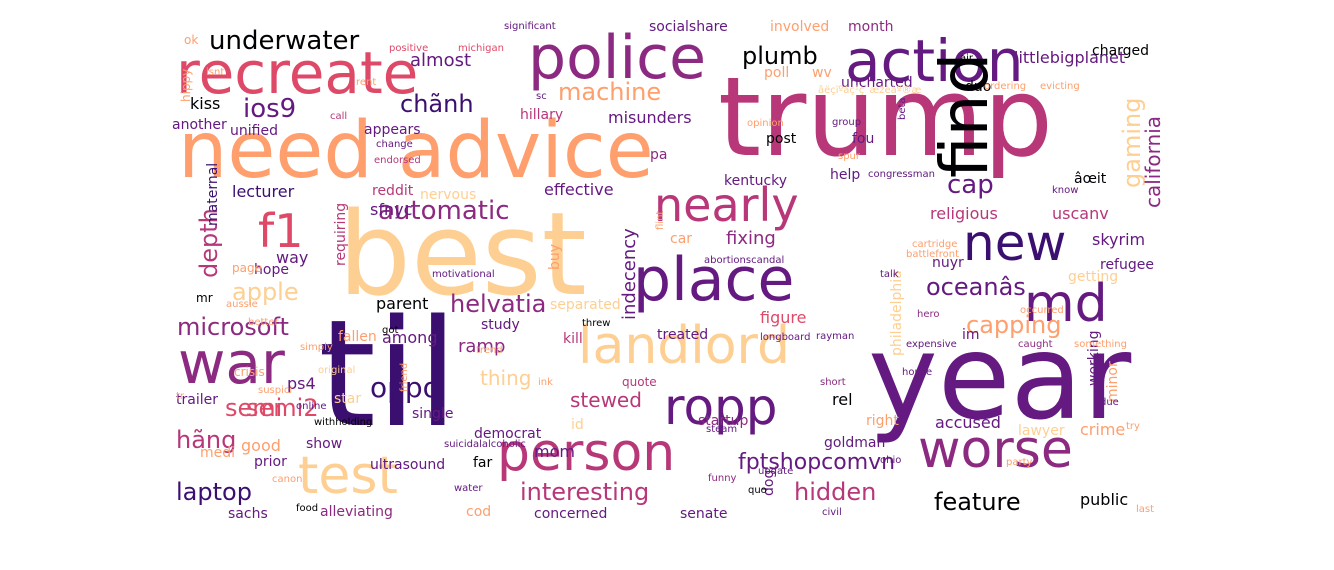 The image size is (1334, 570). Describe the element at coordinates (579, 189) in the screenshot. I see `word-effective-49: effective` at that location.